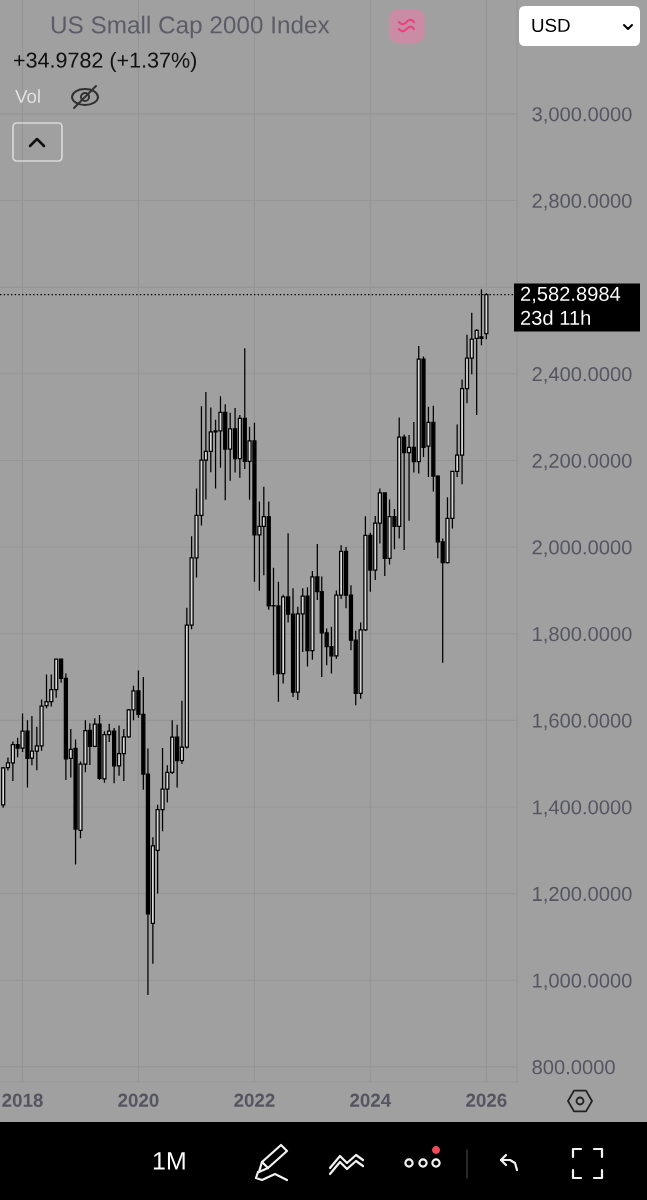 This screenshot has height=1200, width=647. Describe the element at coordinates (190, 27) in the screenshot. I see `text: US Small Cap 2000 Index` at that location.